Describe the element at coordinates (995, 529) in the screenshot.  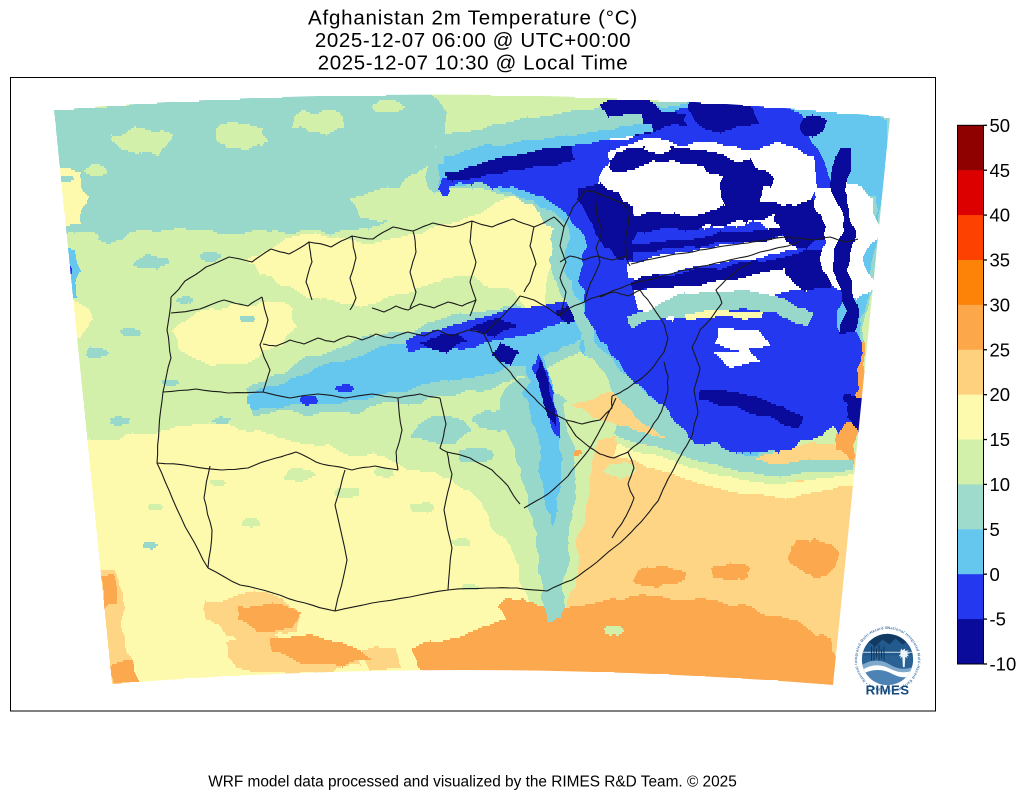
I see `svg-text: 5` at that location.